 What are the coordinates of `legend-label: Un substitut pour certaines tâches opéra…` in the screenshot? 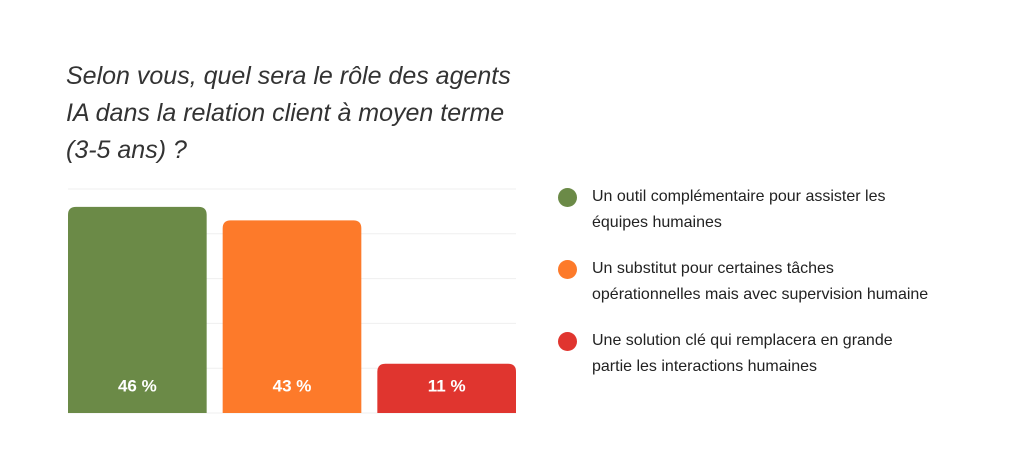 It's located at (760, 281).